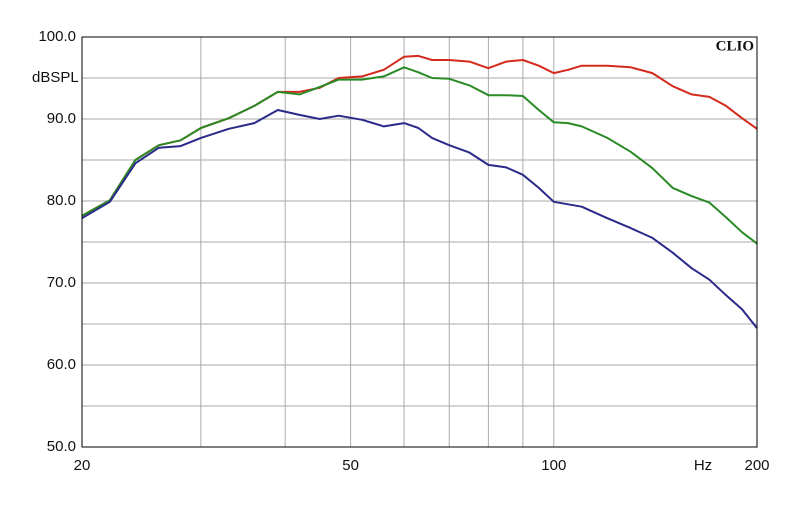 This screenshot has width=800, height=509. Describe the element at coordinates (61, 446) in the screenshot. I see `y-tick-label: 50.0` at that location.